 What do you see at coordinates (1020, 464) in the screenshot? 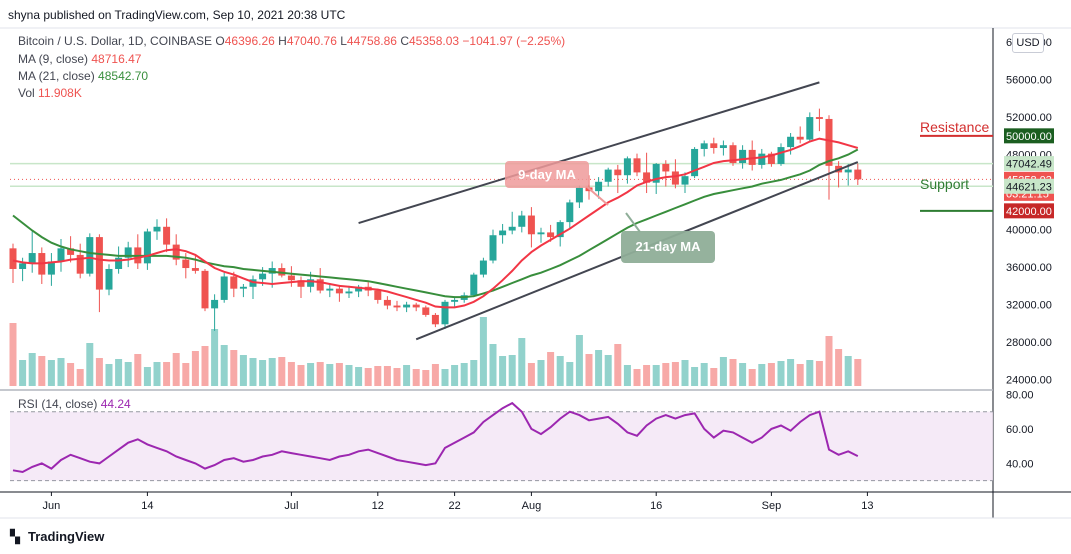
I see `rsi-tick-label: 40.00` at bounding box center [1020, 464].